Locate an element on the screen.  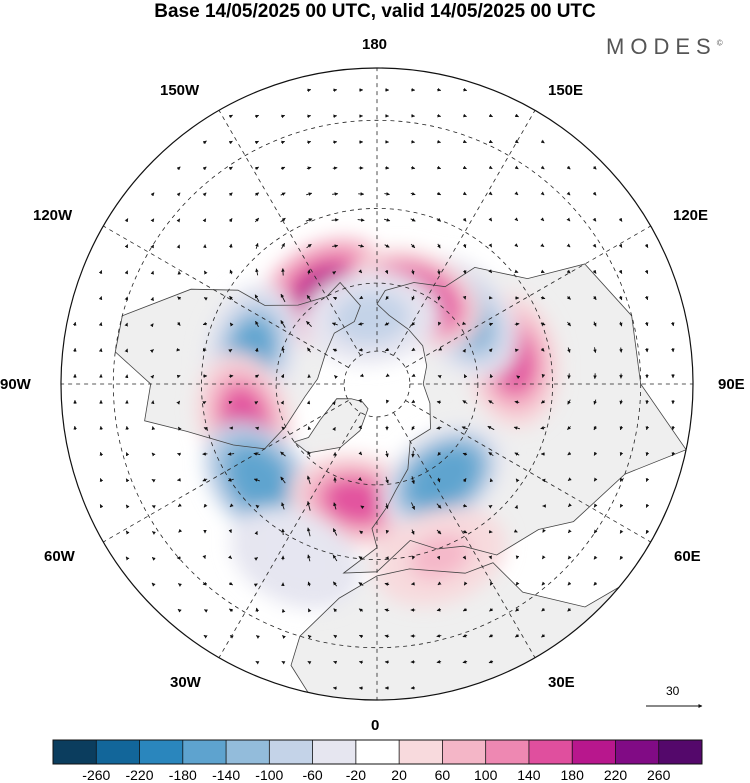
colorbar-tick-label: 220 is located at coordinates (615, 775).